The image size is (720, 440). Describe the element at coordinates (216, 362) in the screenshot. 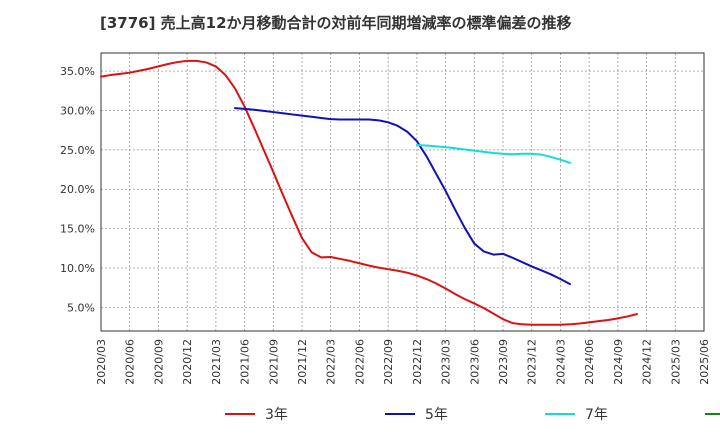

I see `x-tick-label: 2021/03` at that location.